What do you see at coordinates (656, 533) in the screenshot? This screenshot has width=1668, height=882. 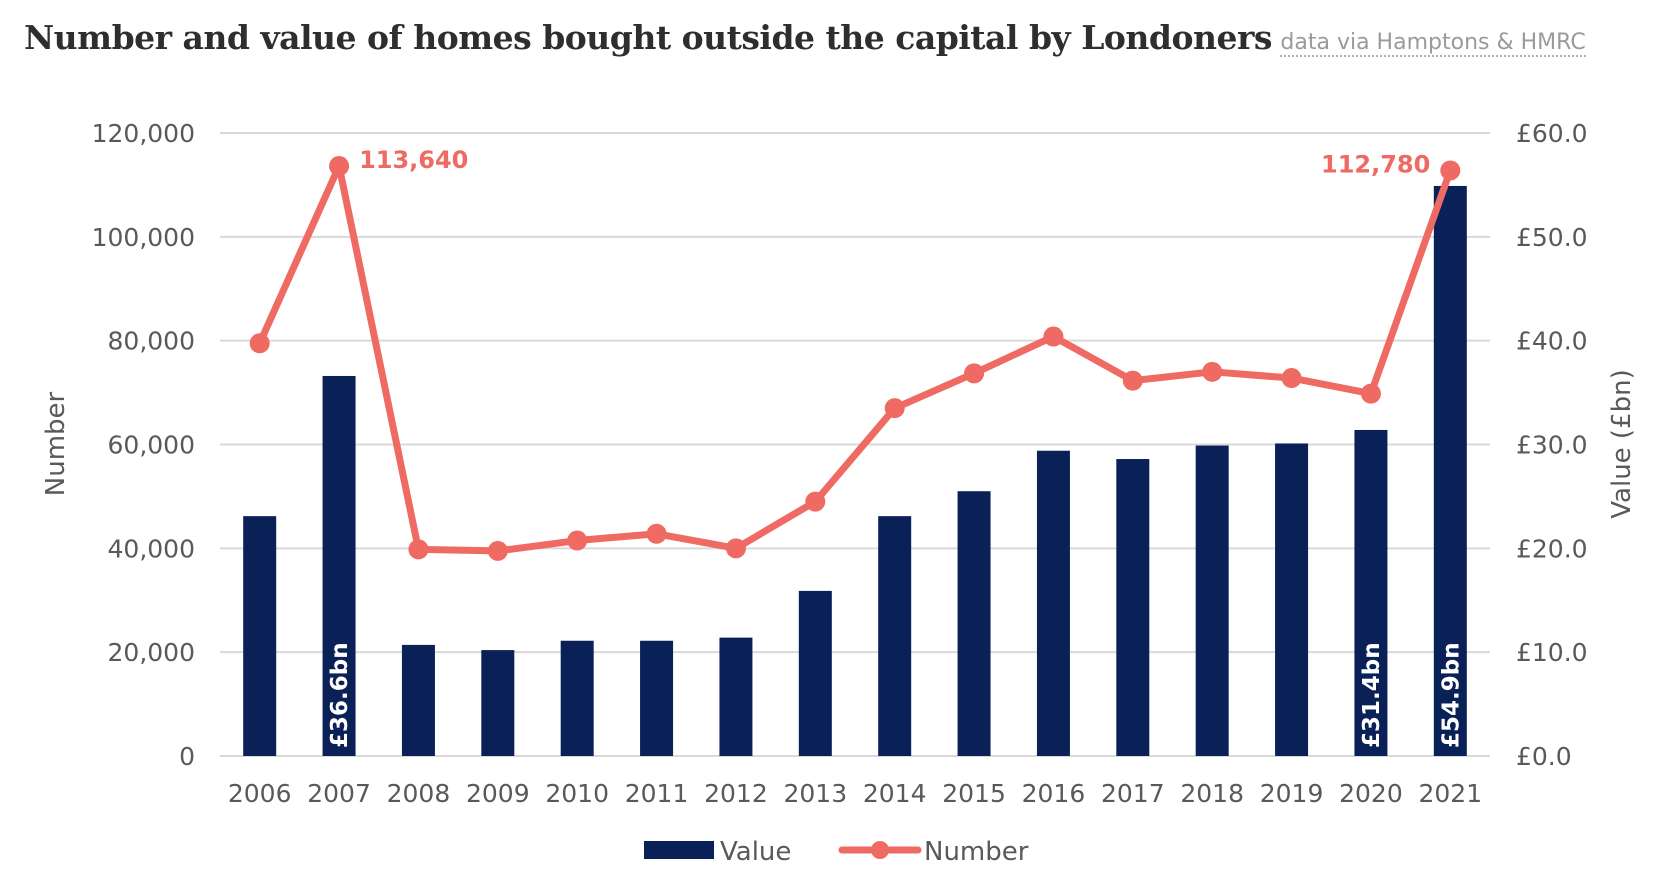 I see `point-2011` at bounding box center [656, 533].